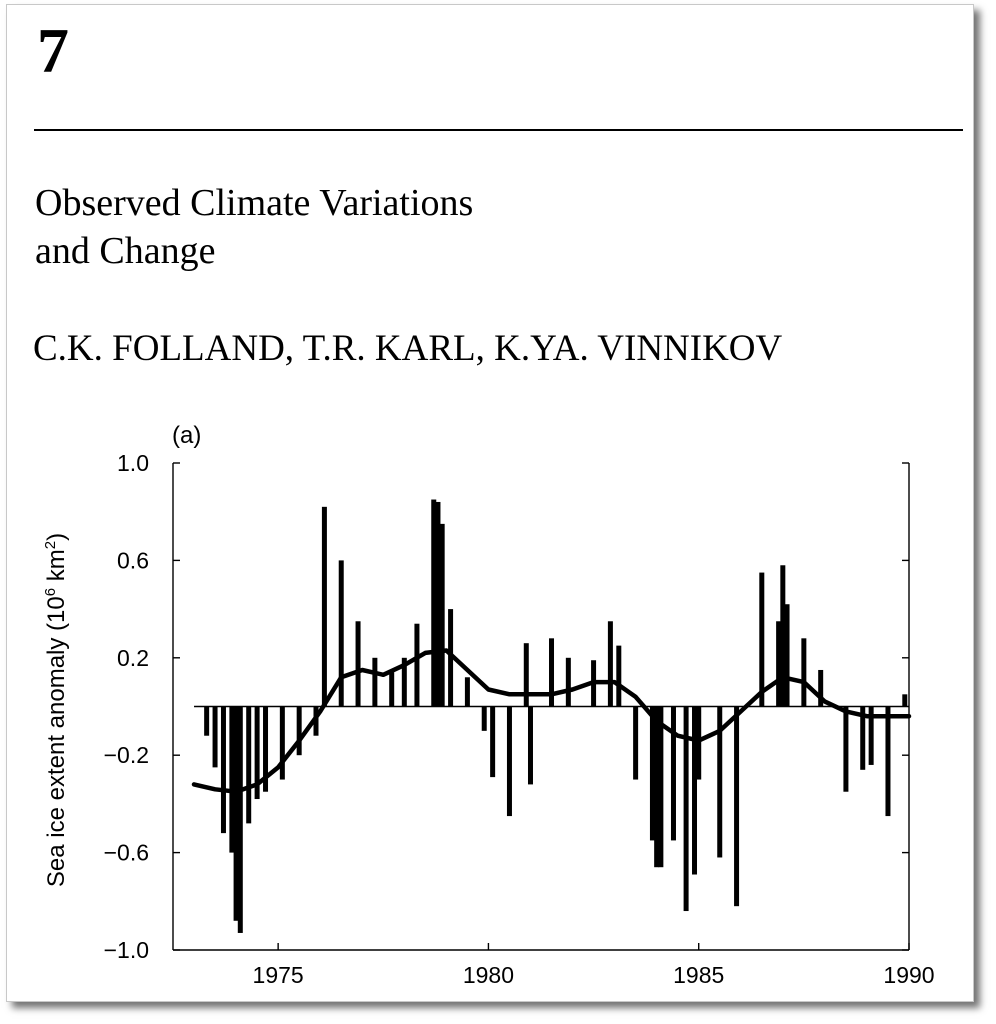 Image resolution: width=996 pixels, height=1024 pixels. I want to click on y-tick-label: −0.6, so click(126, 853).